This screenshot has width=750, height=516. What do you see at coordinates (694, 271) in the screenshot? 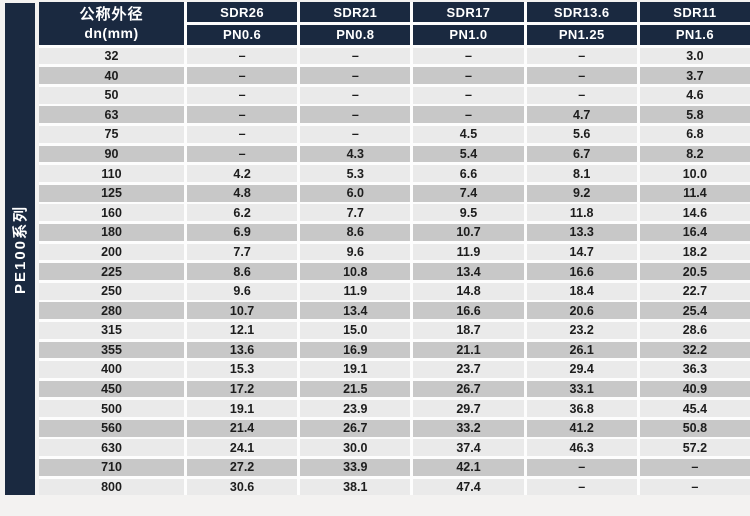
I see `cell-value: 20.5` at bounding box center [694, 271].